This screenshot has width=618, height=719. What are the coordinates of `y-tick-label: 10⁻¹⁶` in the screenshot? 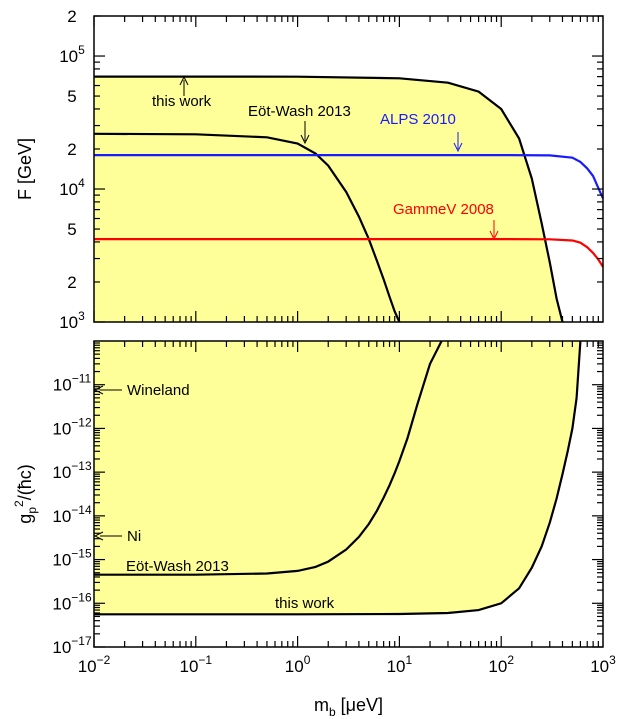 It's located at (72, 601).